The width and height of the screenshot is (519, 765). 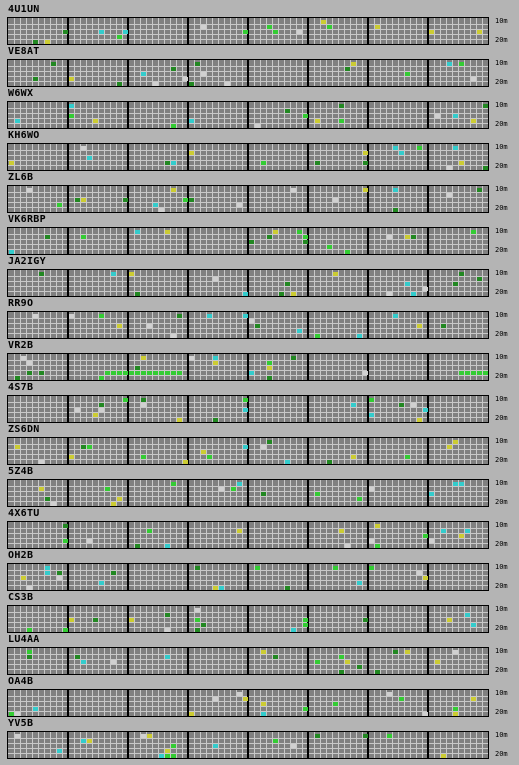 I want to click on band-label-20m: 20m, so click(x=501, y=418).